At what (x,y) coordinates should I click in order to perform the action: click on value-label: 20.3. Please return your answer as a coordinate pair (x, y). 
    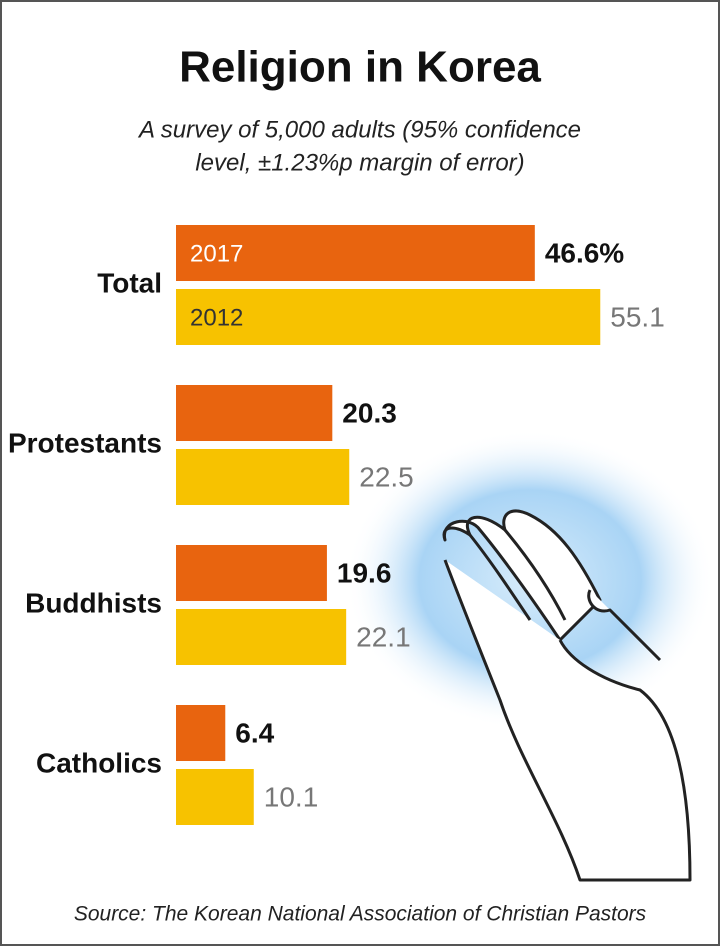
    Looking at the image, I should click on (369, 412).